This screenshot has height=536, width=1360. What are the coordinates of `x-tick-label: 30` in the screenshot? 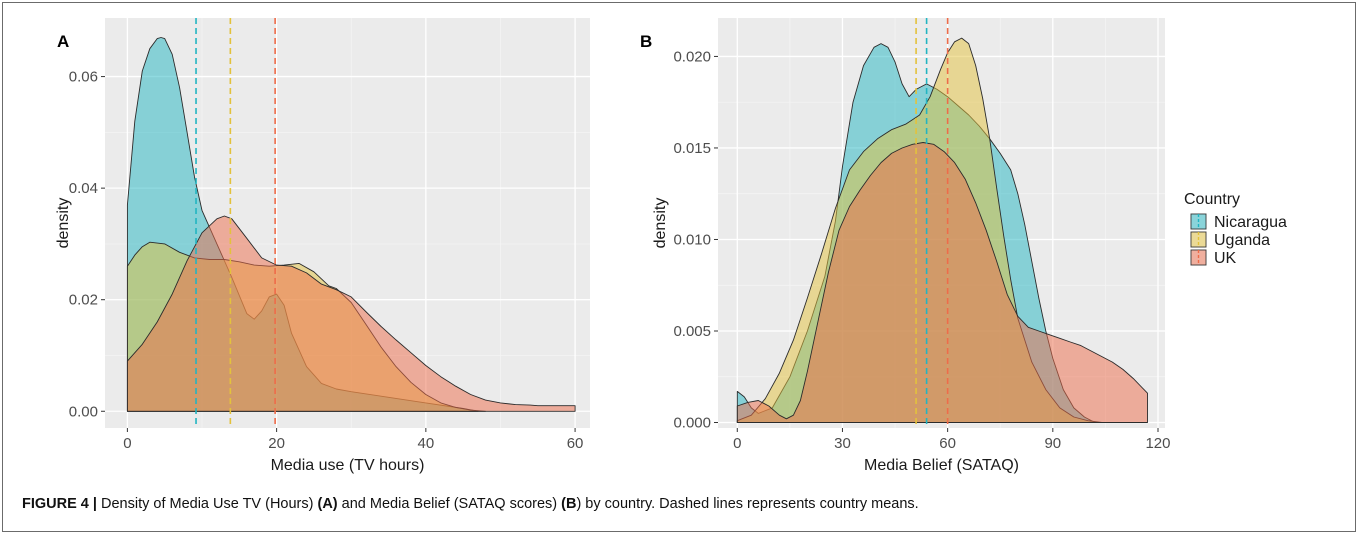 It's located at (842, 443).